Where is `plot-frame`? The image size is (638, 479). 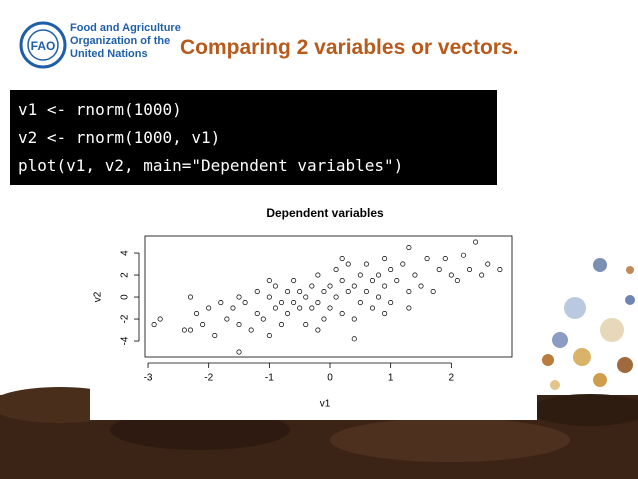 plot-frame is located at coordinates (328, 296).